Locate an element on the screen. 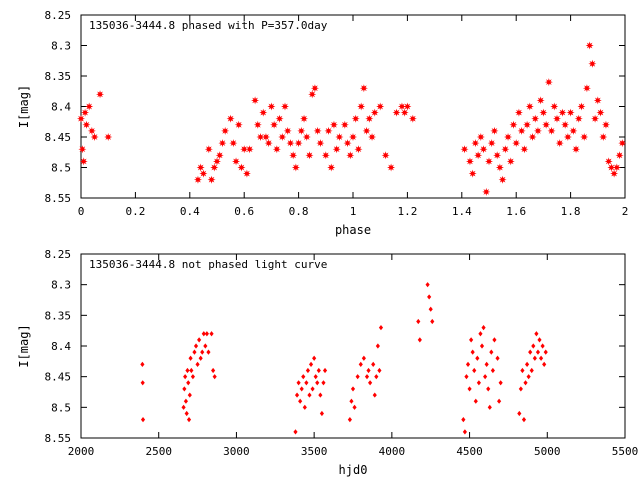 This screenshot has height=480, width=640. y-tick-label: 8.4 is located at coordinates (61, 346).